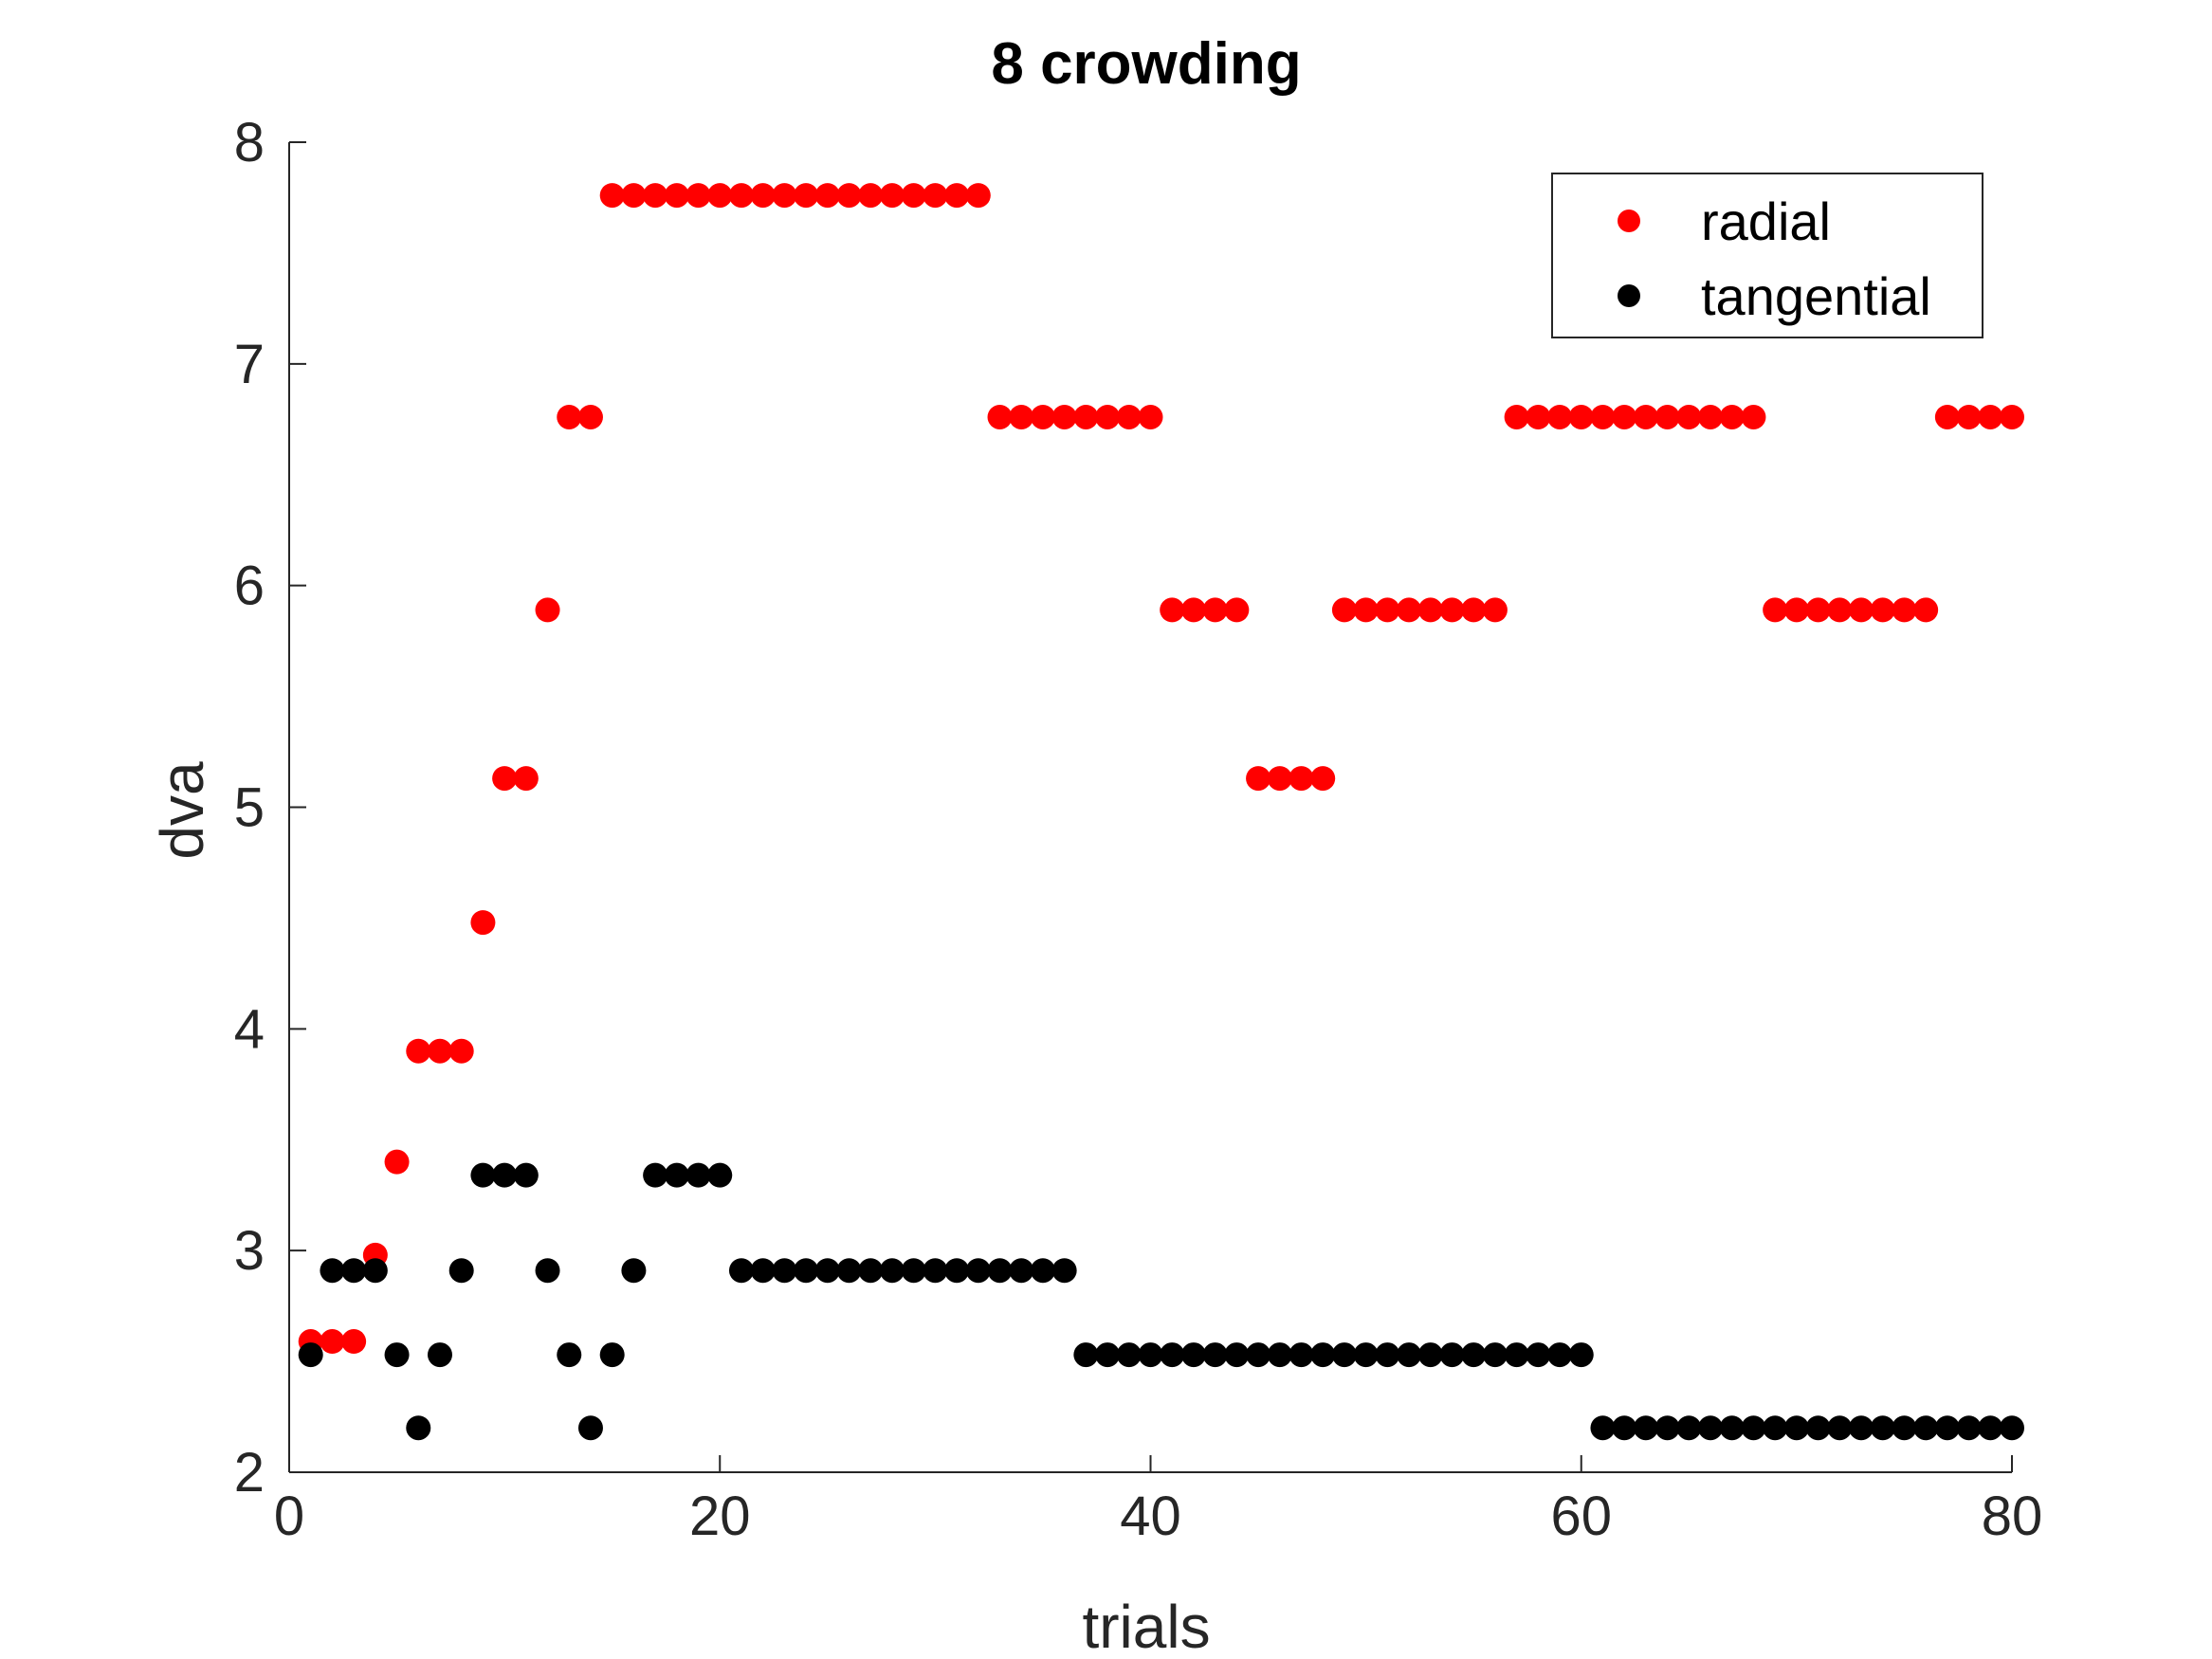 This screenshot has width=2212, height=1659. What do you see at coordinates (720, 1516) in the screenshot?
I see `x-tick-label: 20` at bounding box center [720, 1516].